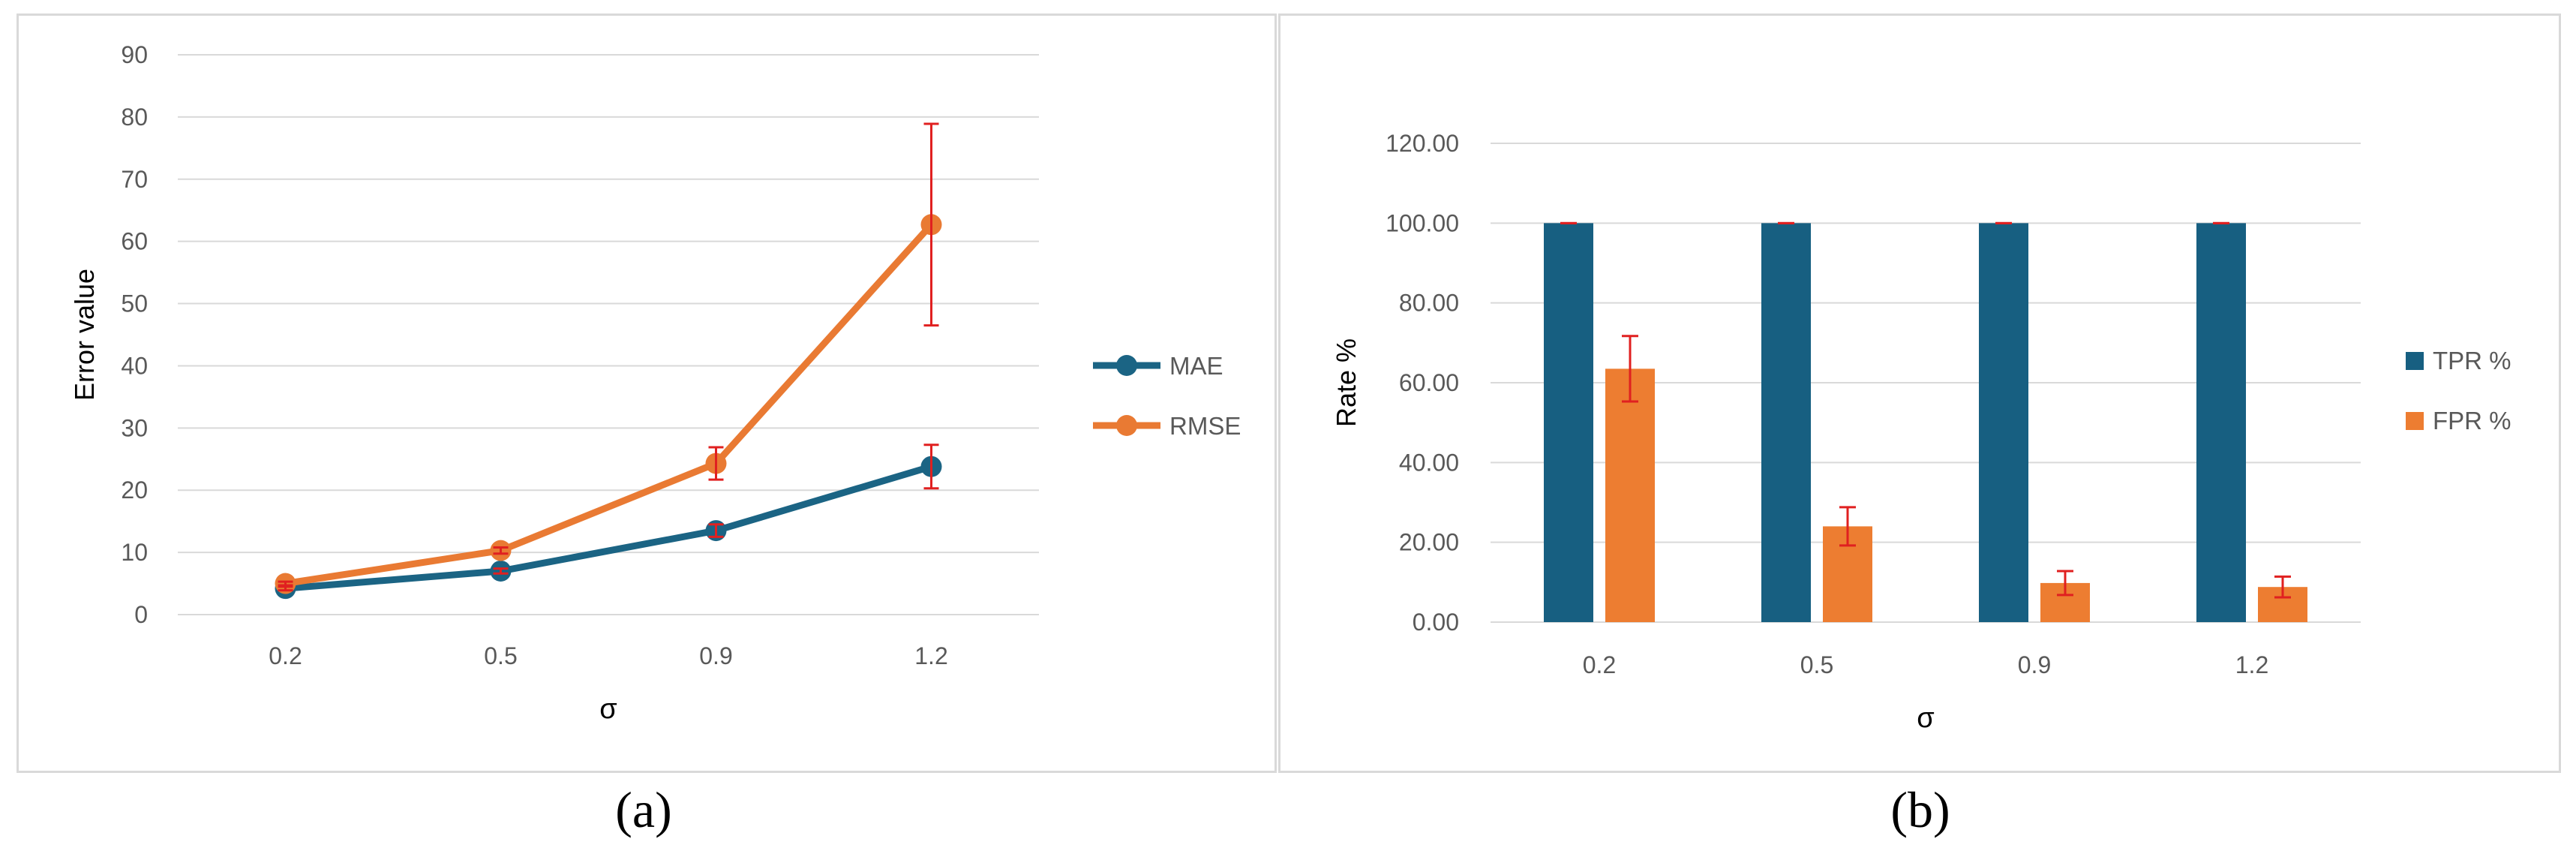 This screenshot has width=2576, height=863. I want to click on y-tick-label: 60, so click(134, 242).